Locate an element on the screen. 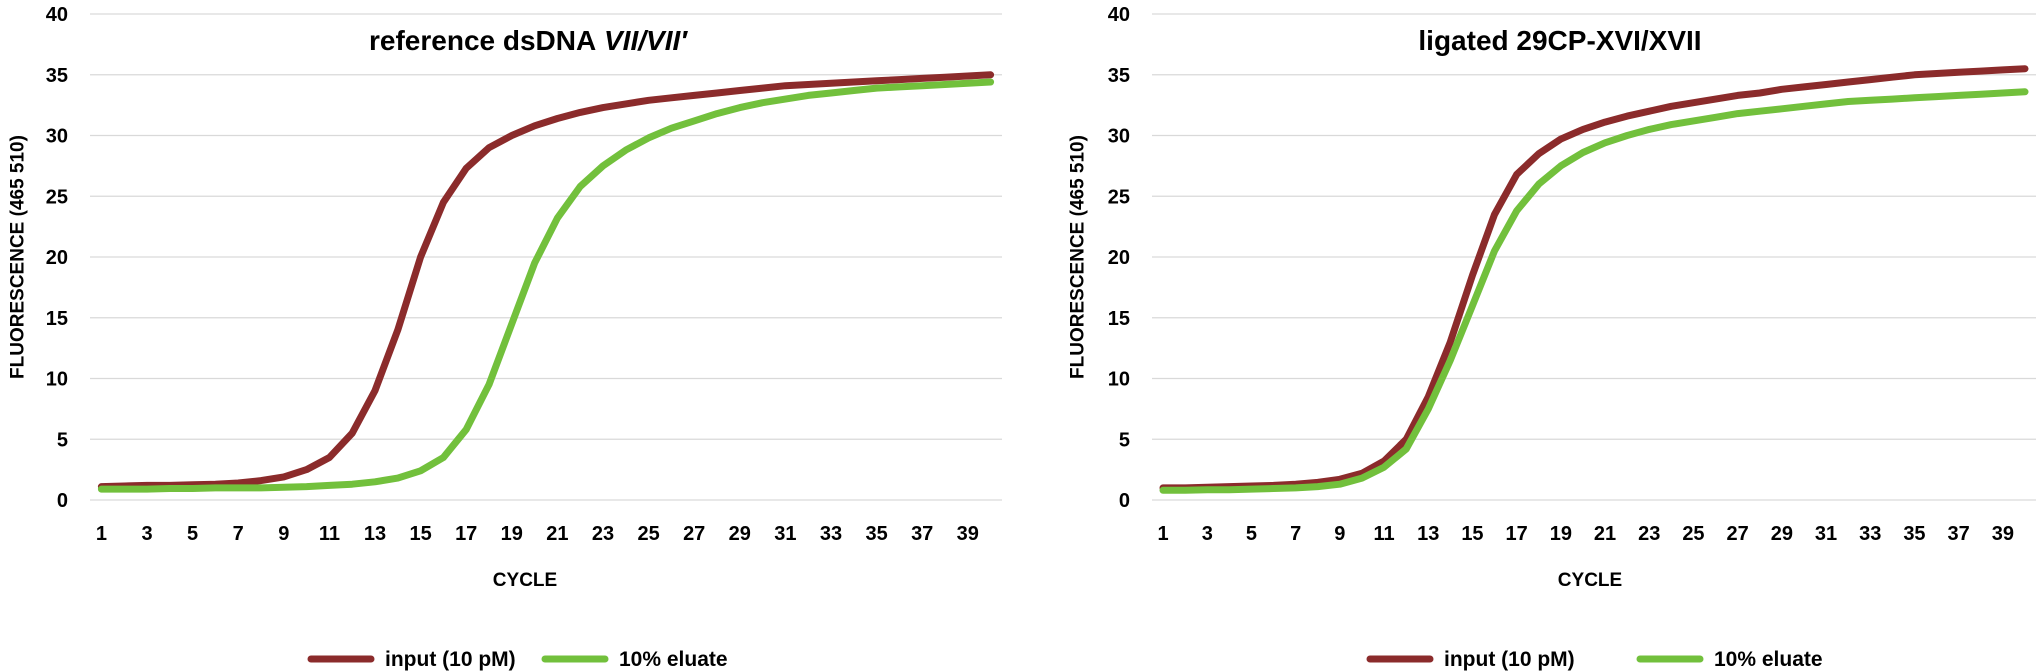 Image resolution: width=2043 pixels, height=672 pixels. chart-title-italic: VII/VII′ is located at coordinates (642, 40).